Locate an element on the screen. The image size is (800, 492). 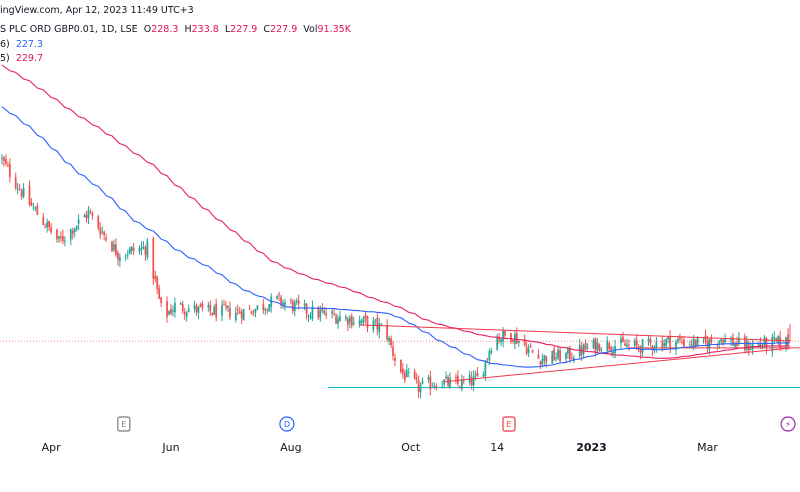
ma-slow-legend: 5) 229.7 is located at coordinates (21, 58).